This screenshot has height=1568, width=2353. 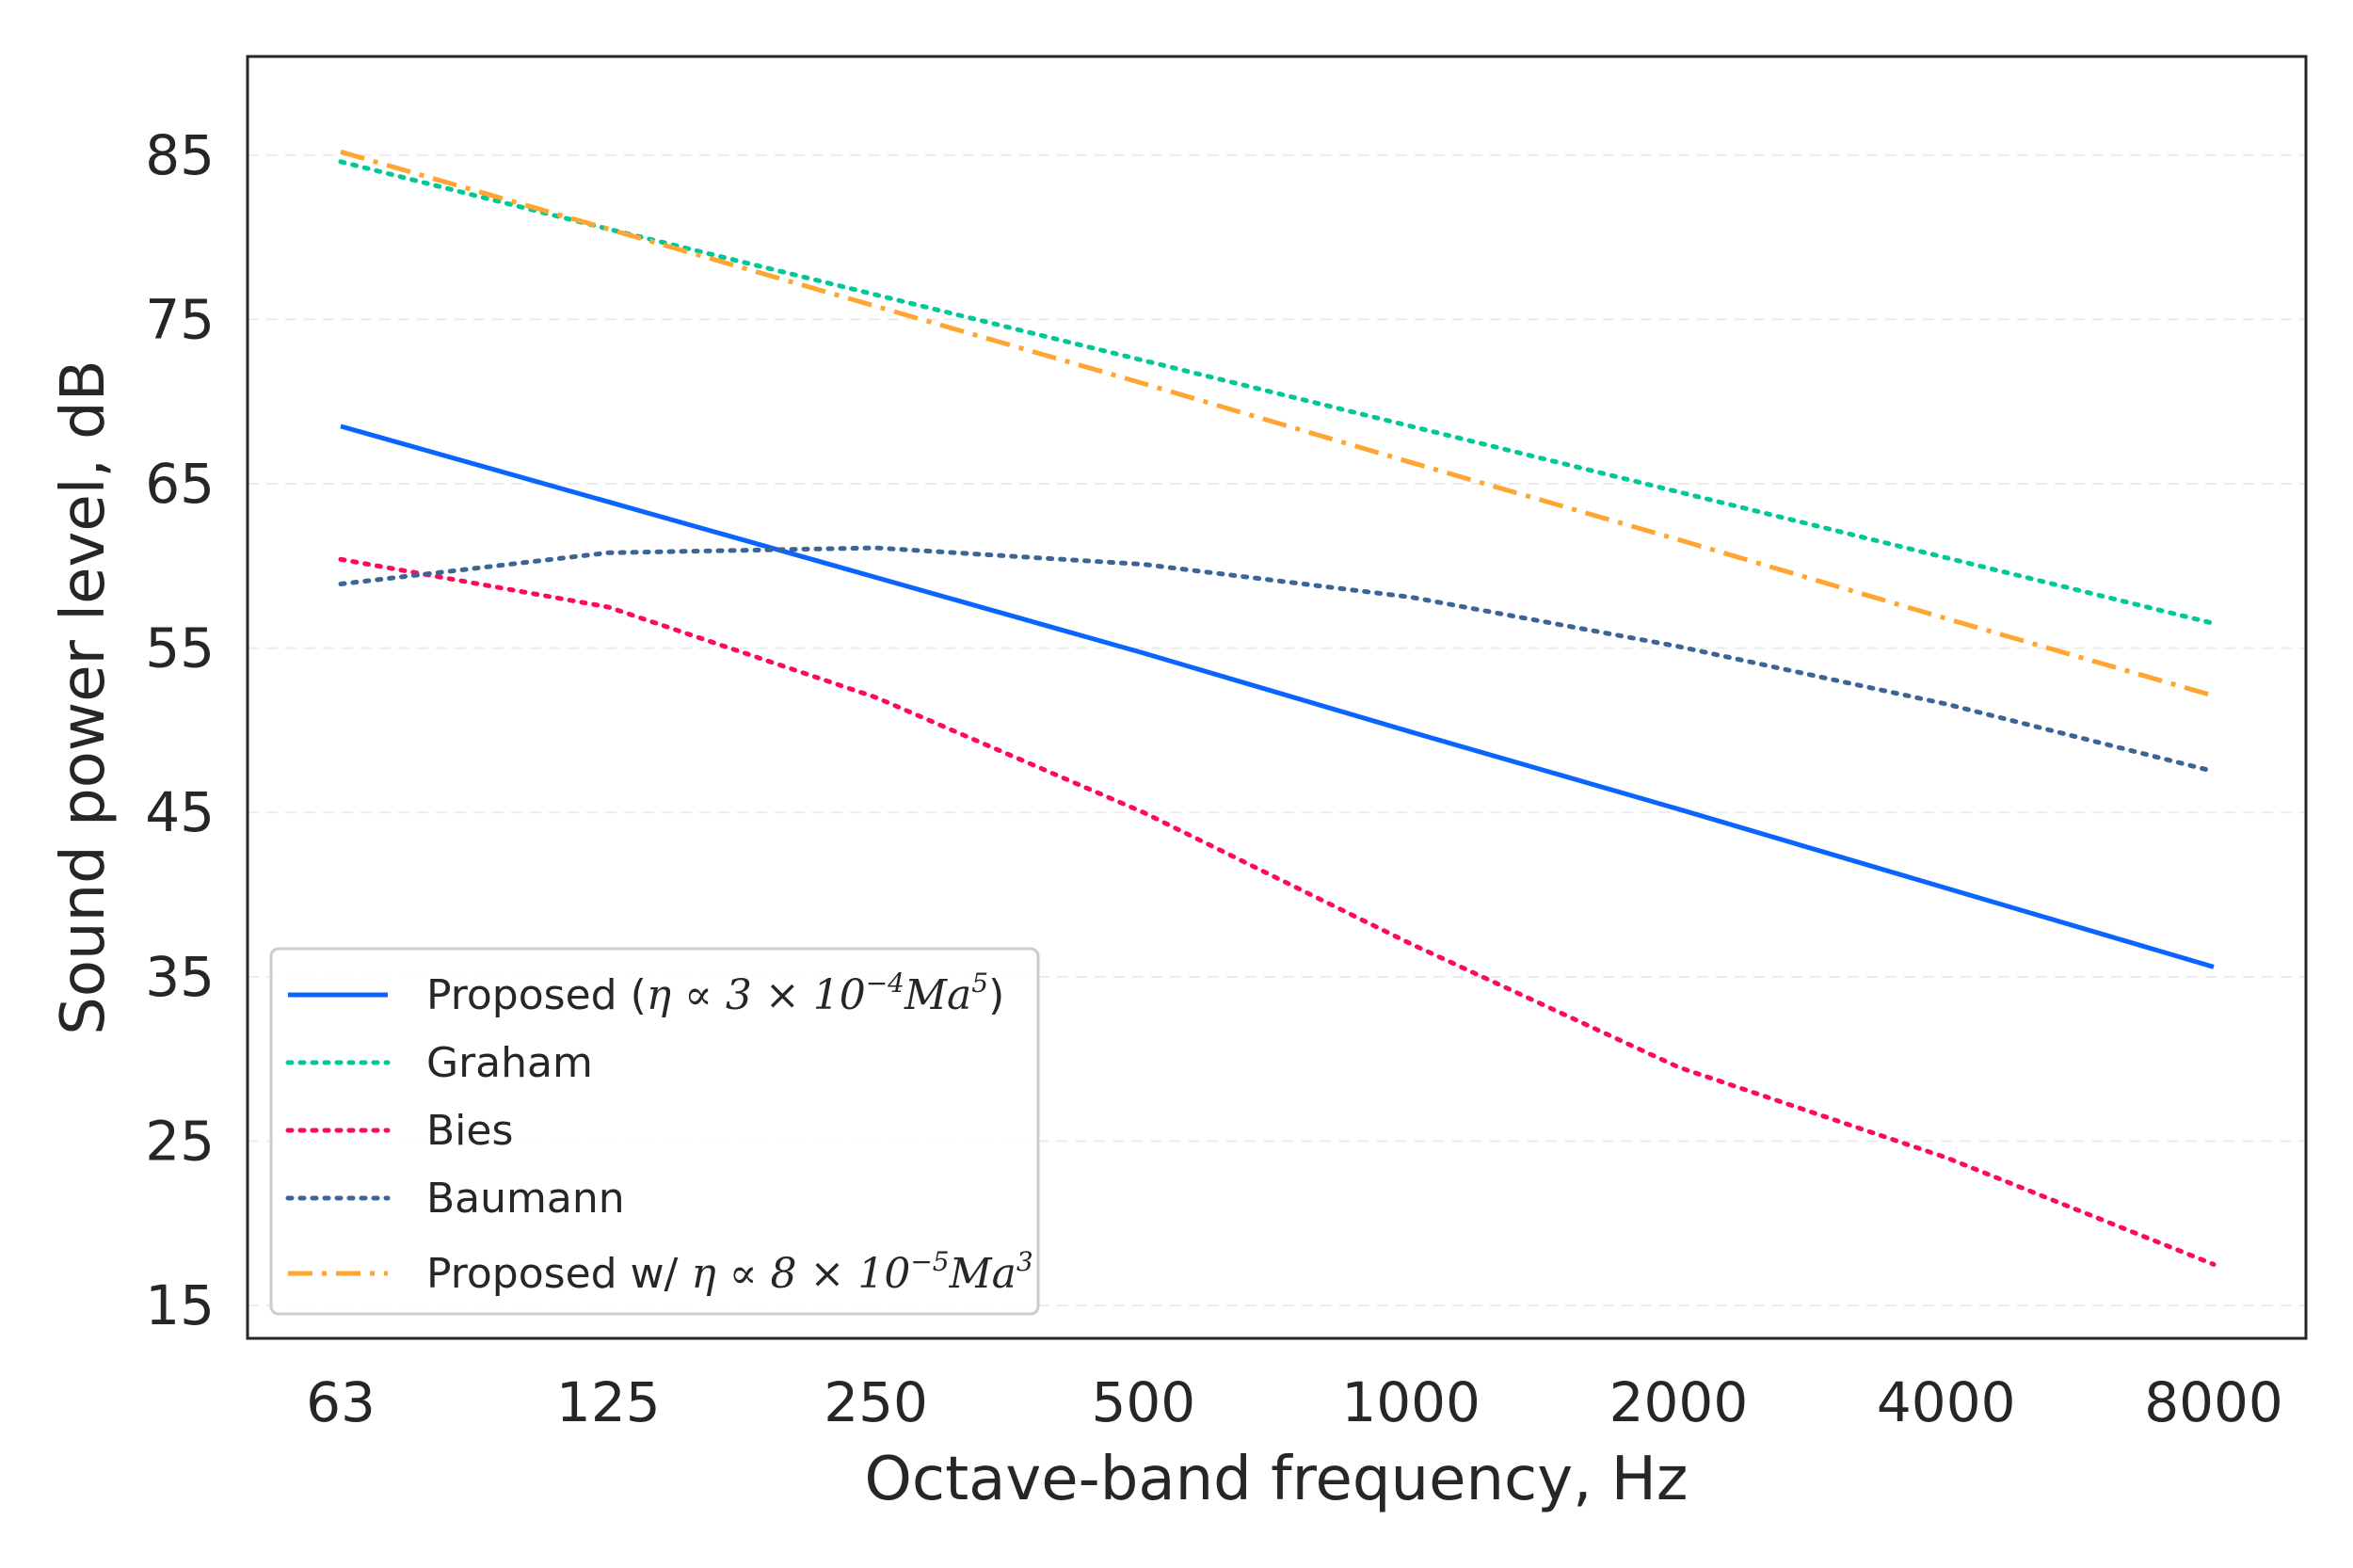 I want to click on y-tick-labels: 15 25 35 45 55 65 75 85, so click(x=180, y=730).